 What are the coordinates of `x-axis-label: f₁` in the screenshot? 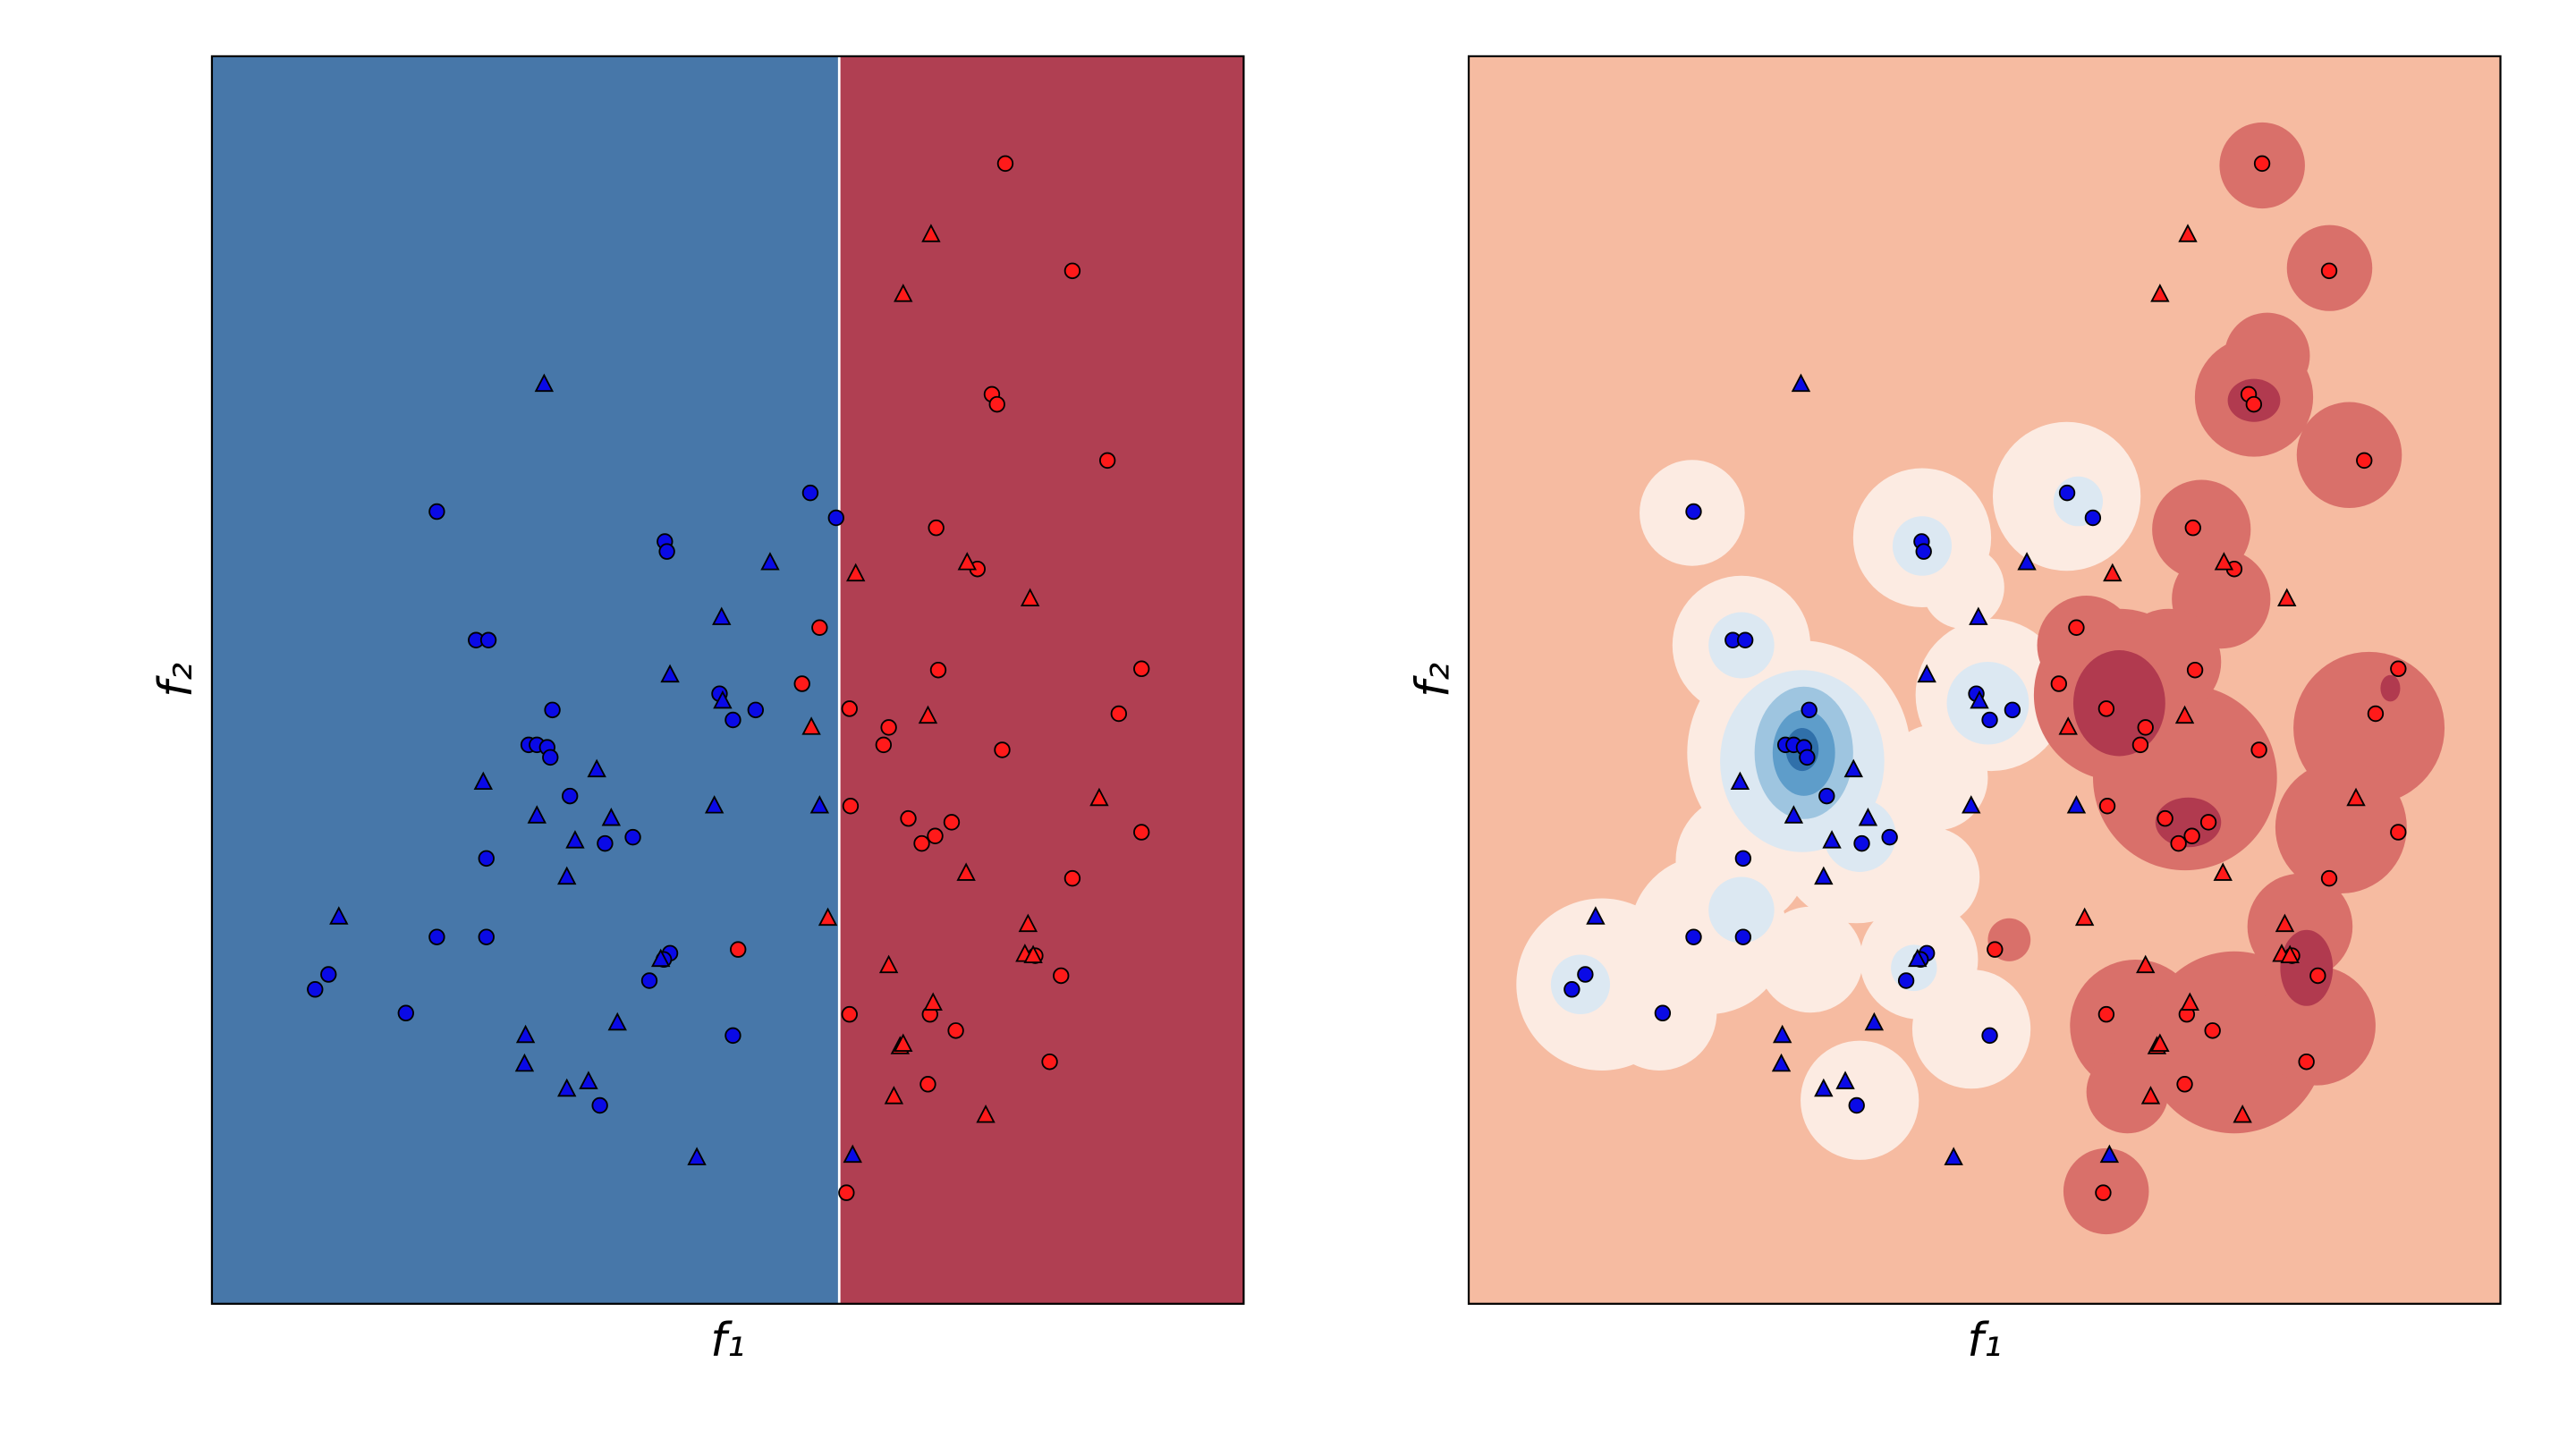 It's located at (1984, 1340).